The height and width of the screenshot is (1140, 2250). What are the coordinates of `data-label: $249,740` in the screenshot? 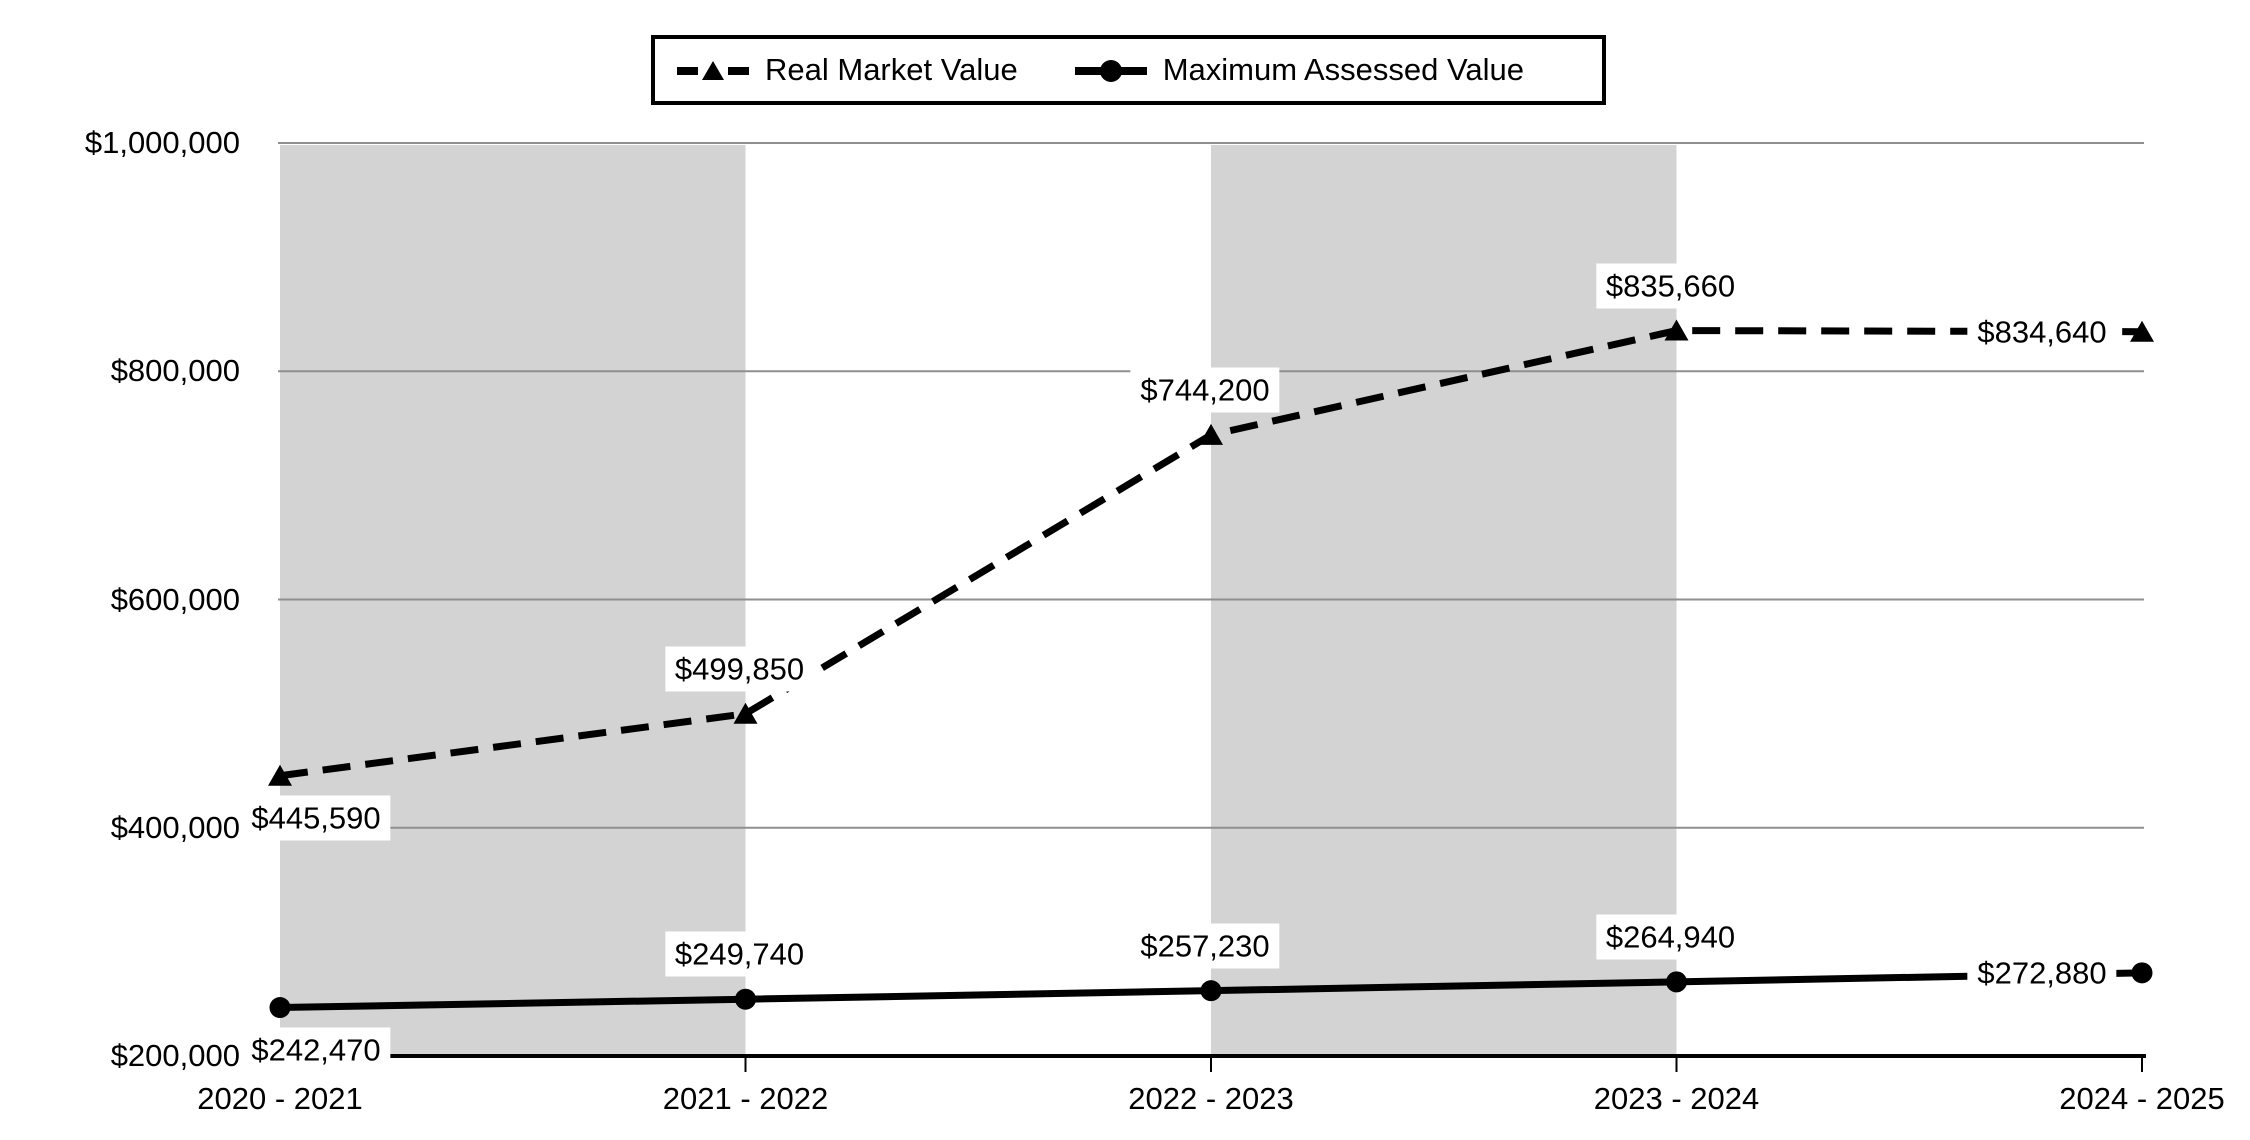 It's located at (739, 954).